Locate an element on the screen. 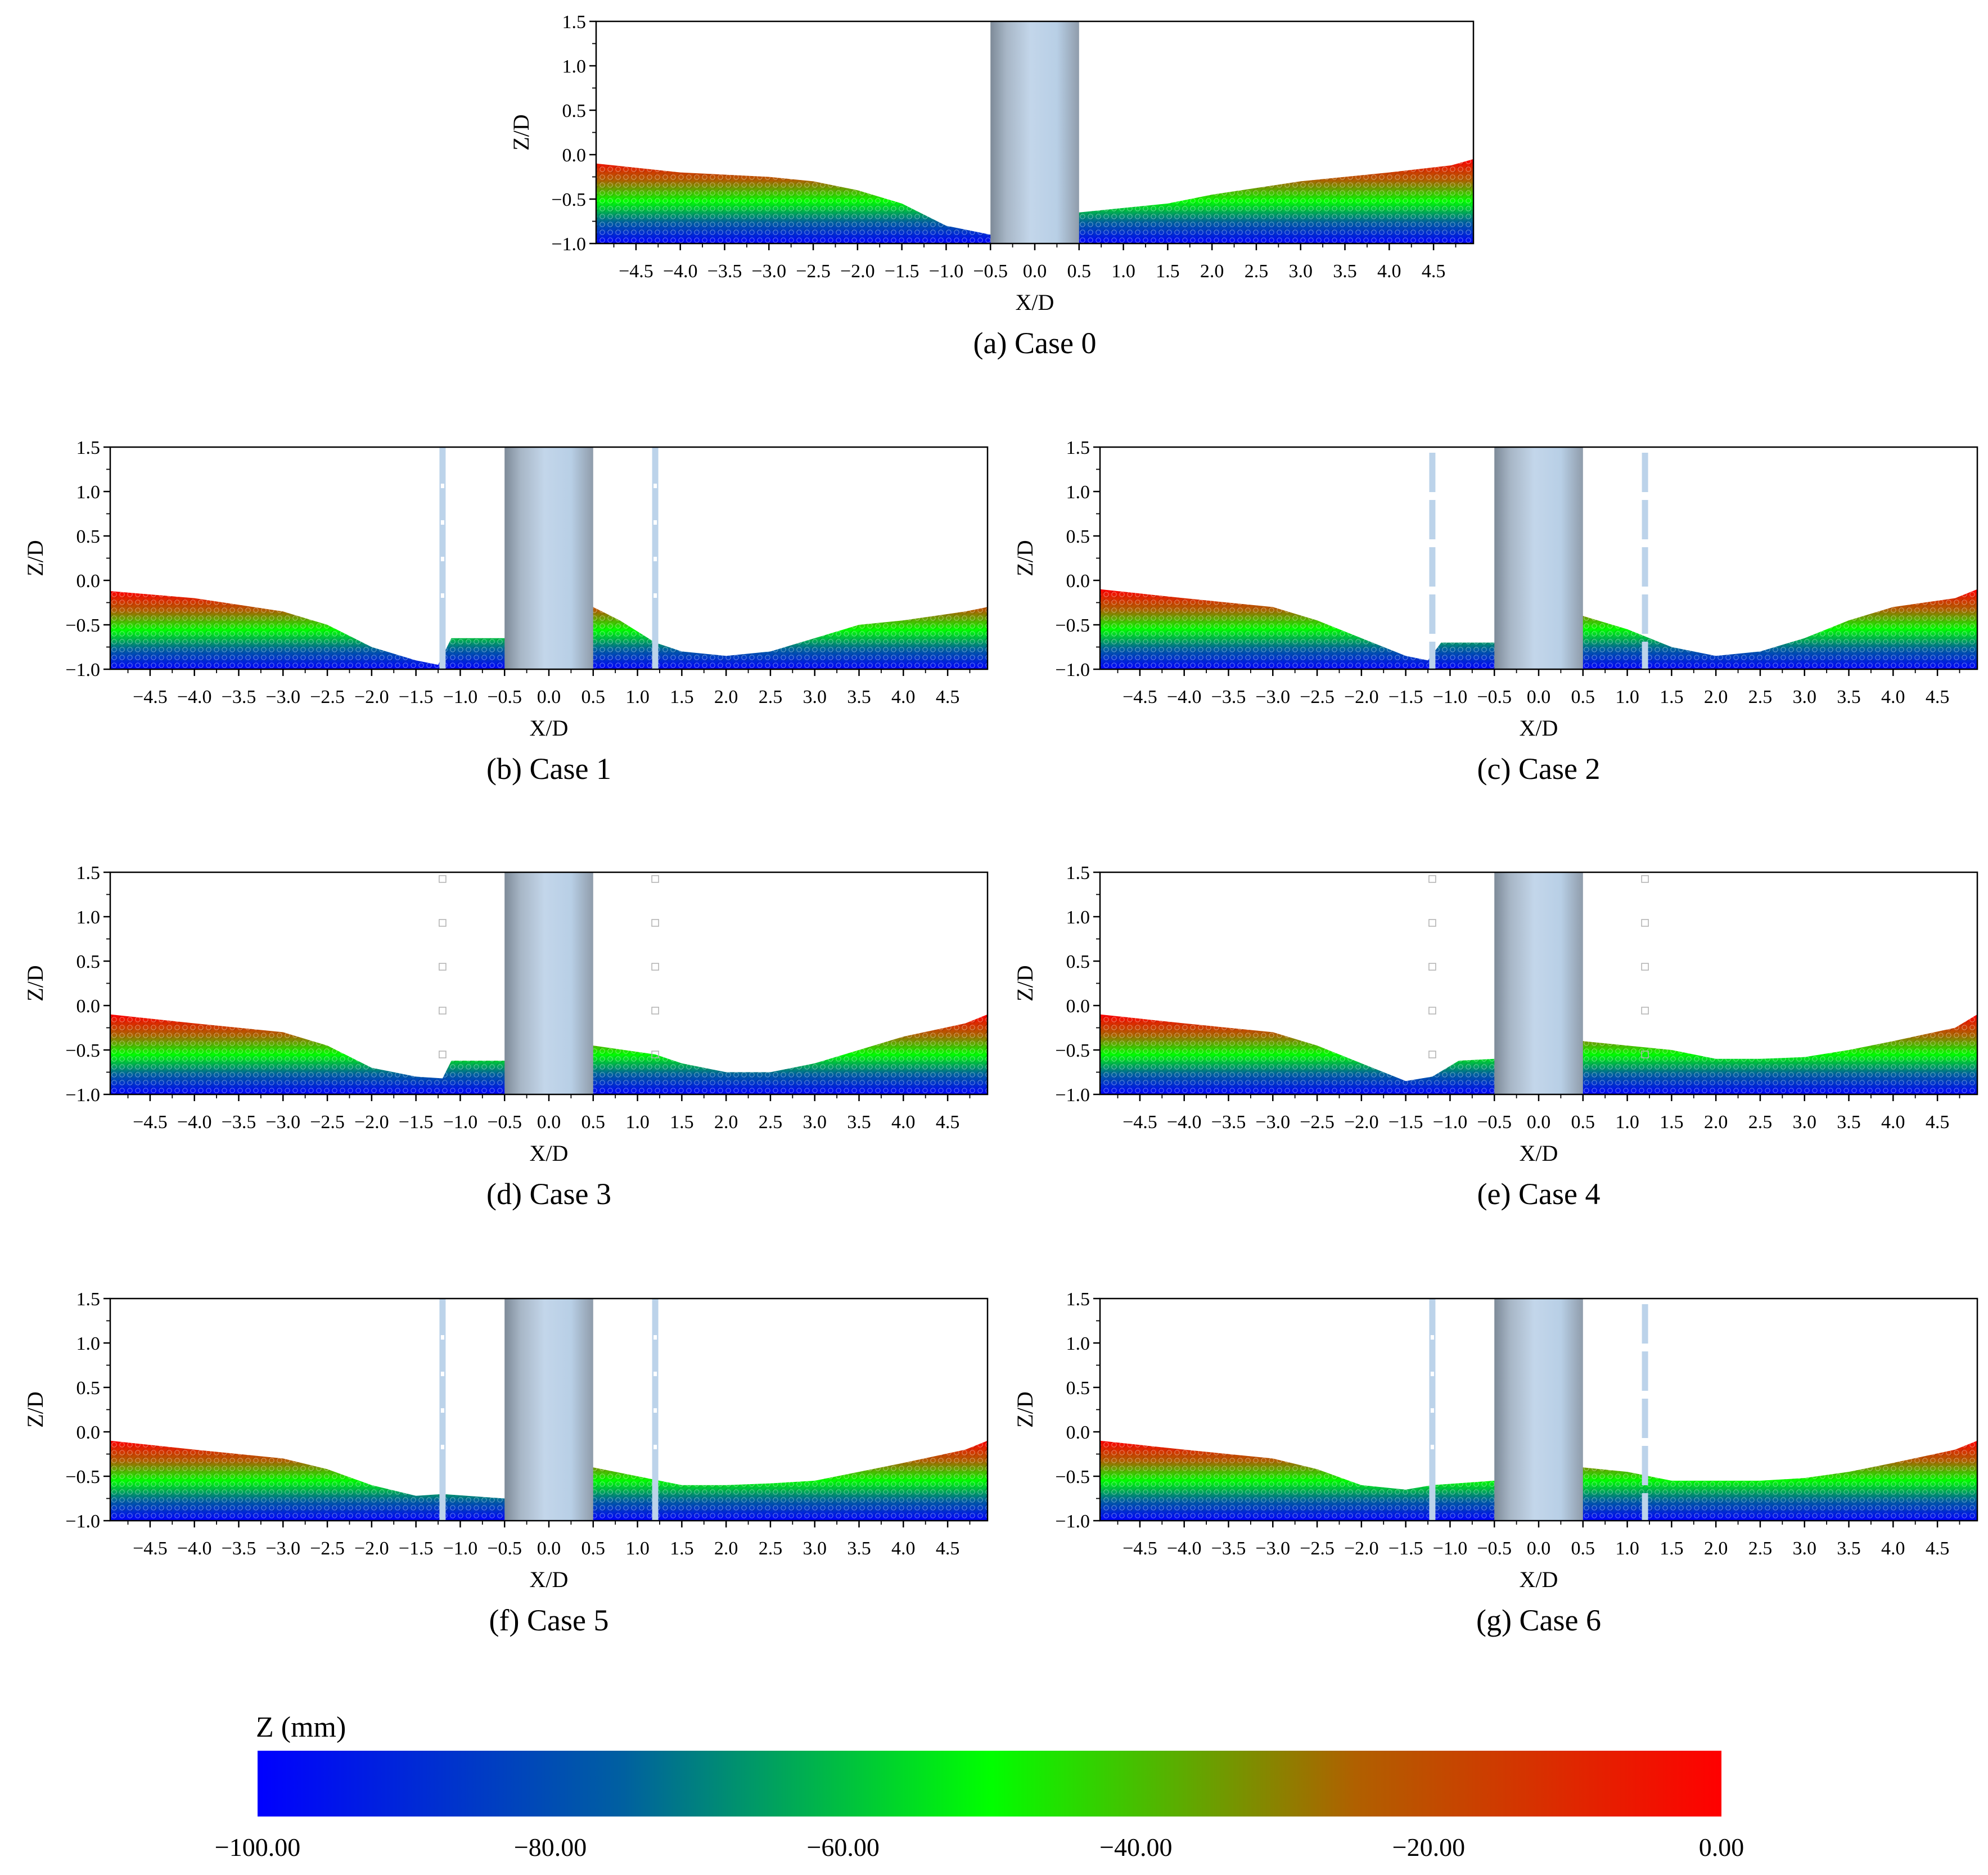  x-tick-label: 3.0 is located at coordinates (1300, 271).